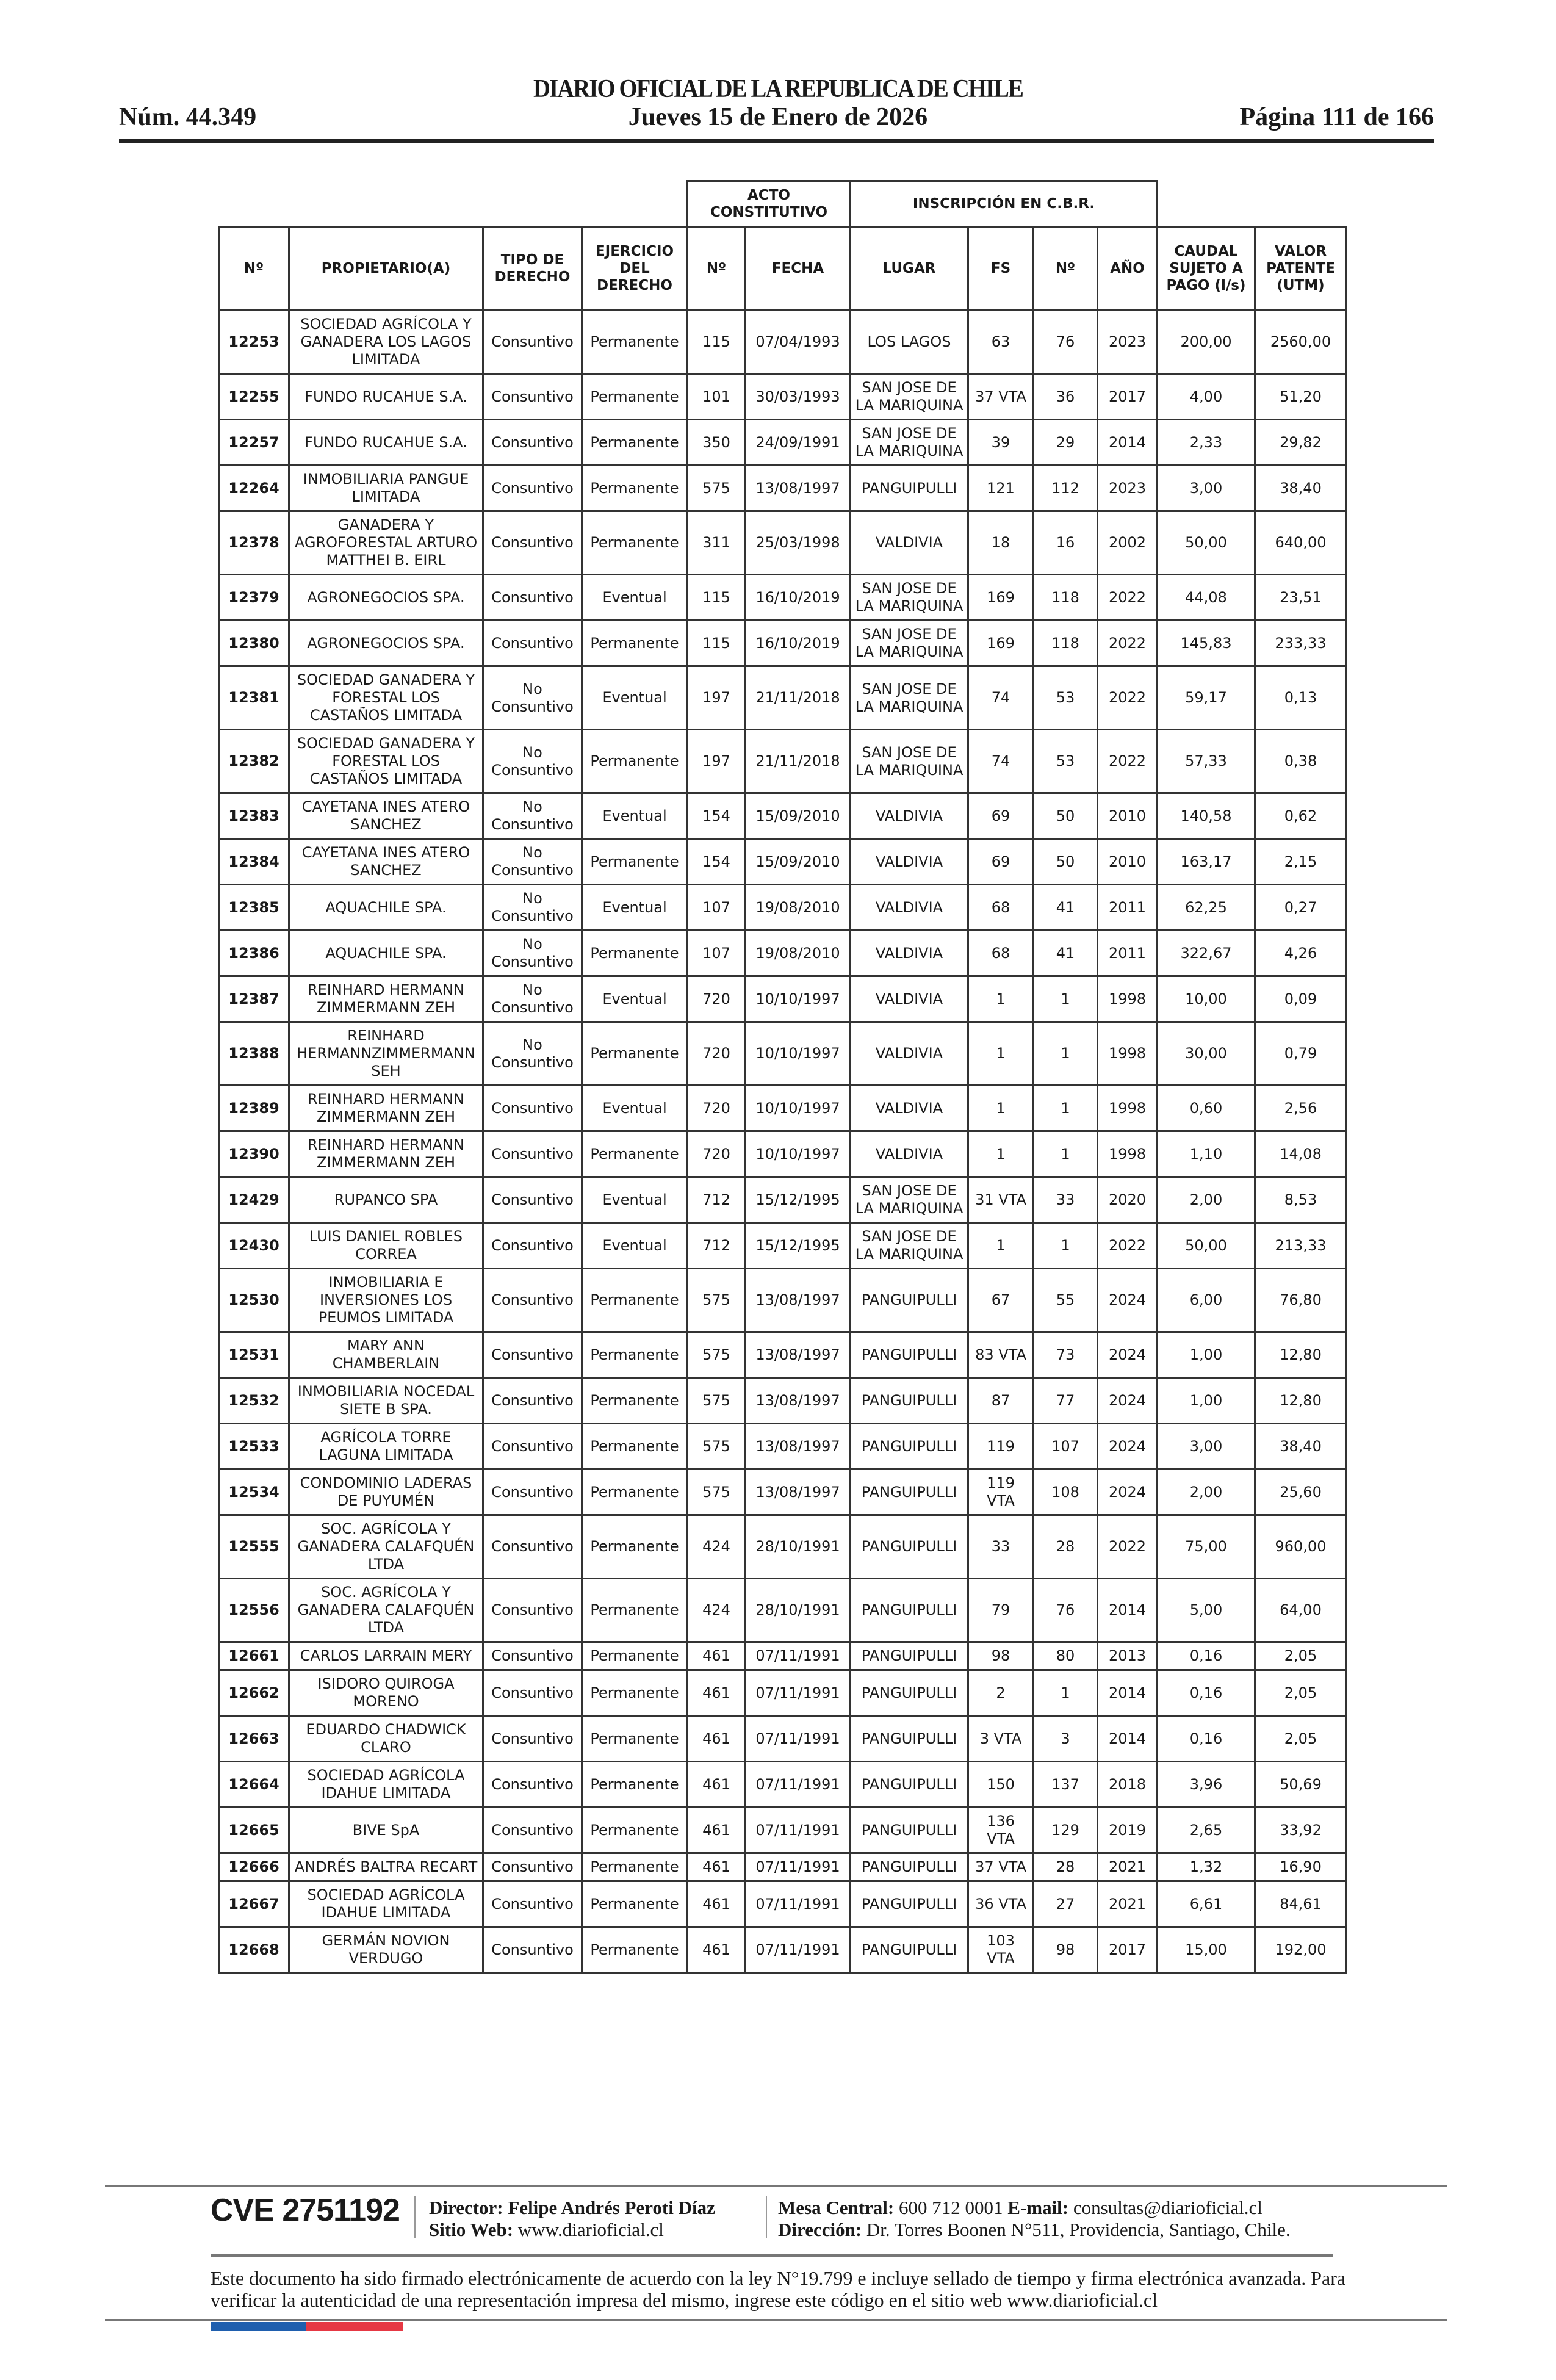 This screenshot has height=2380, width=1556. Describe the element at coordinates (1065, 698) in the screenshot. I see `cell-inscripcion-numero: 53` at that location.